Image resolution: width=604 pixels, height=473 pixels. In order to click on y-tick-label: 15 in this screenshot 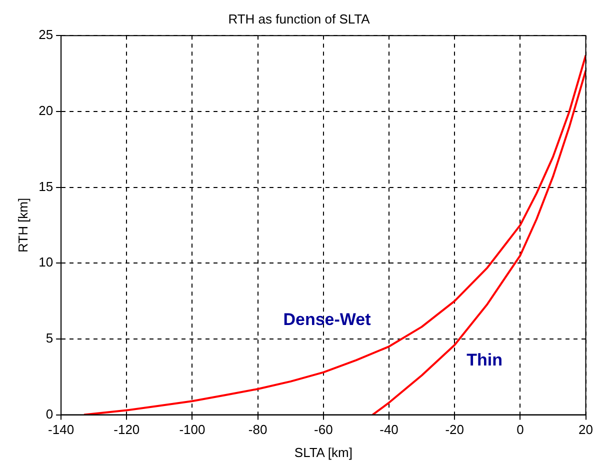, I will do `click(46, 186)`.